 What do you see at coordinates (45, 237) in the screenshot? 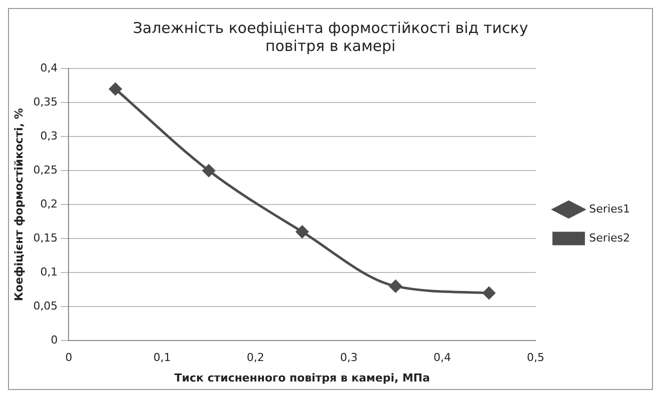
I see `y-tick-label: 0,15` at bounding box center [45, 237].